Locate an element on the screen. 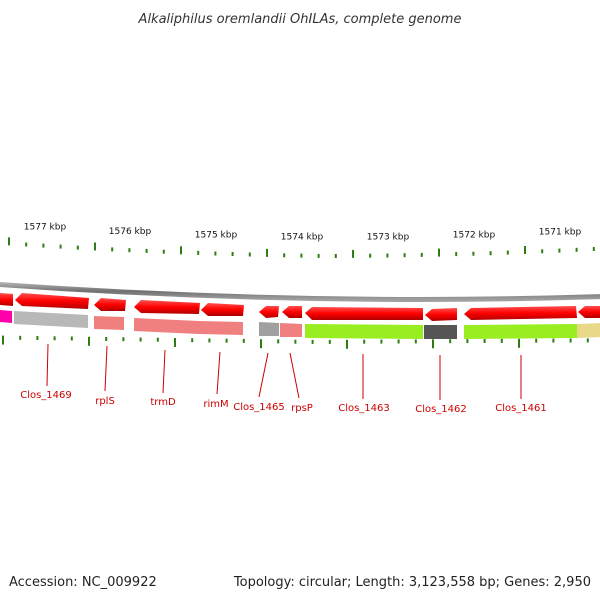 The height and width of the screenshot is (600, 600). gene-arrows is located at coordinates (300, 307).